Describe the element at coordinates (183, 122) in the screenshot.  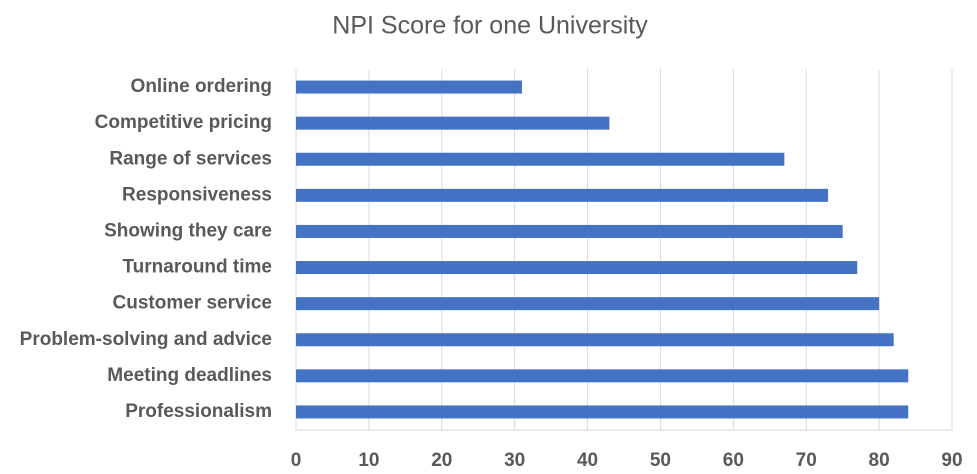
I see `y-tick-label: Competitive pricing` at that location.